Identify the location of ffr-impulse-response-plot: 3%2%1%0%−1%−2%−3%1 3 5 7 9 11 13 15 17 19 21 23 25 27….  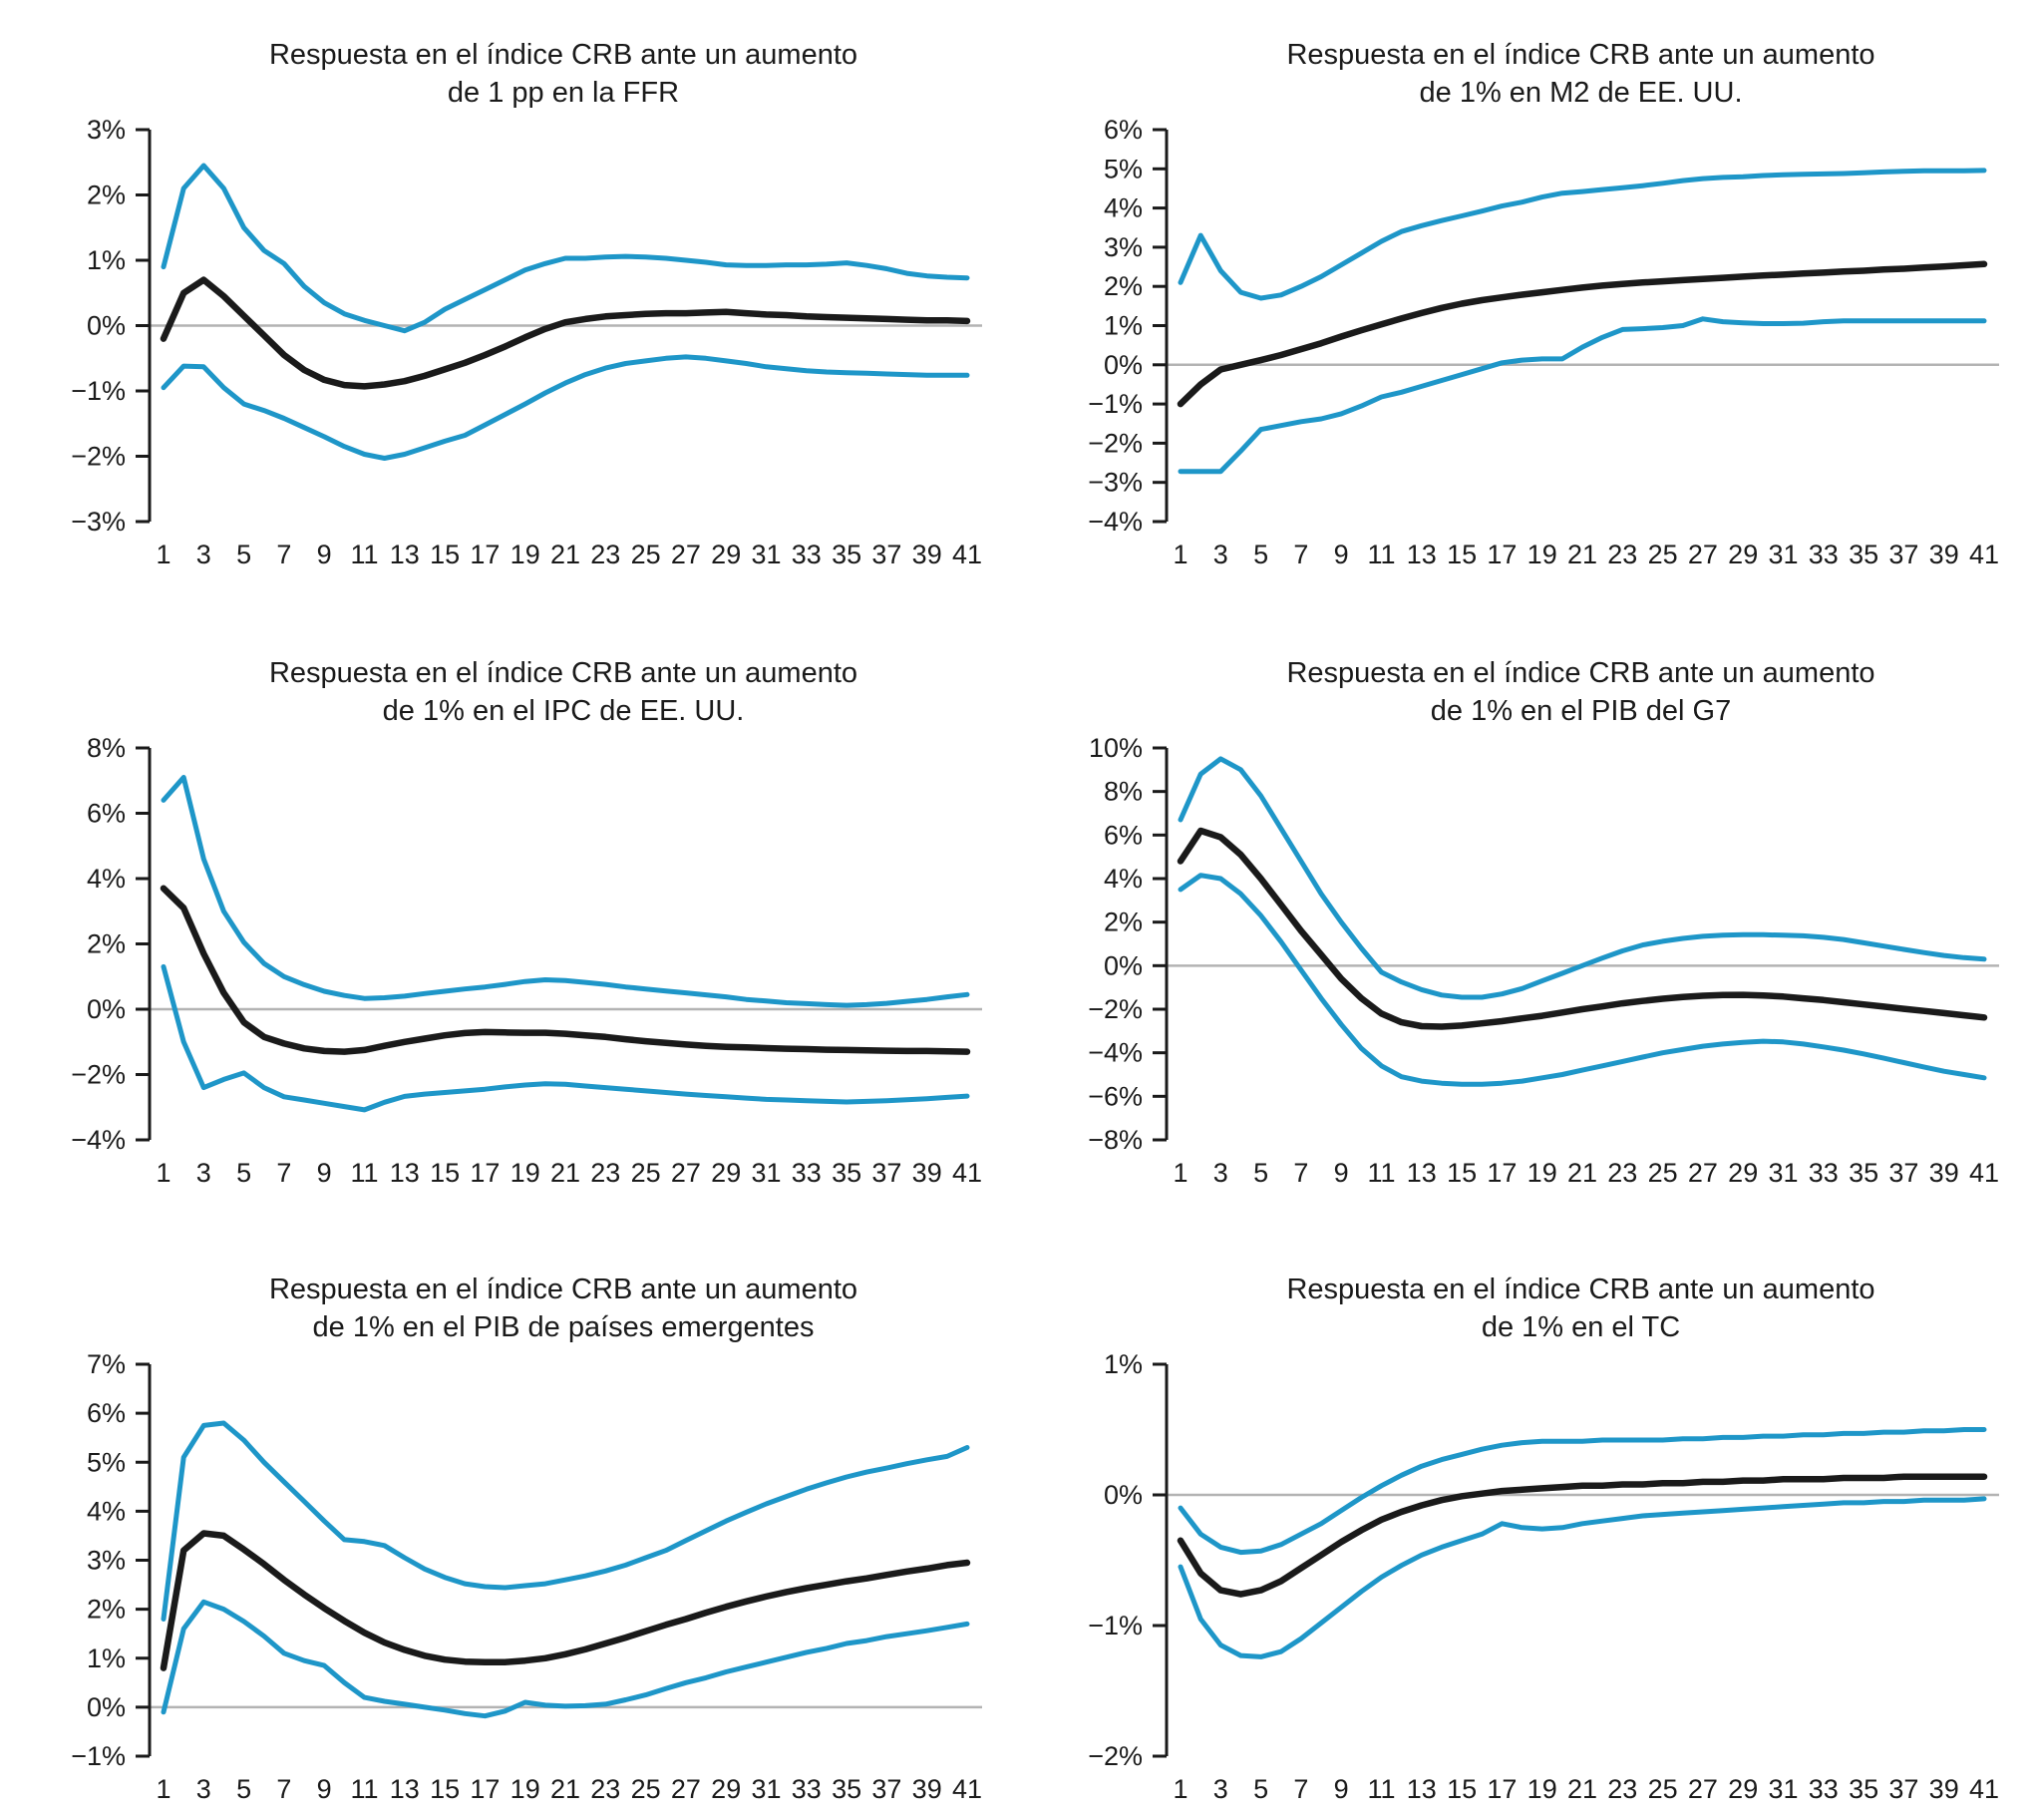
(526, 343).